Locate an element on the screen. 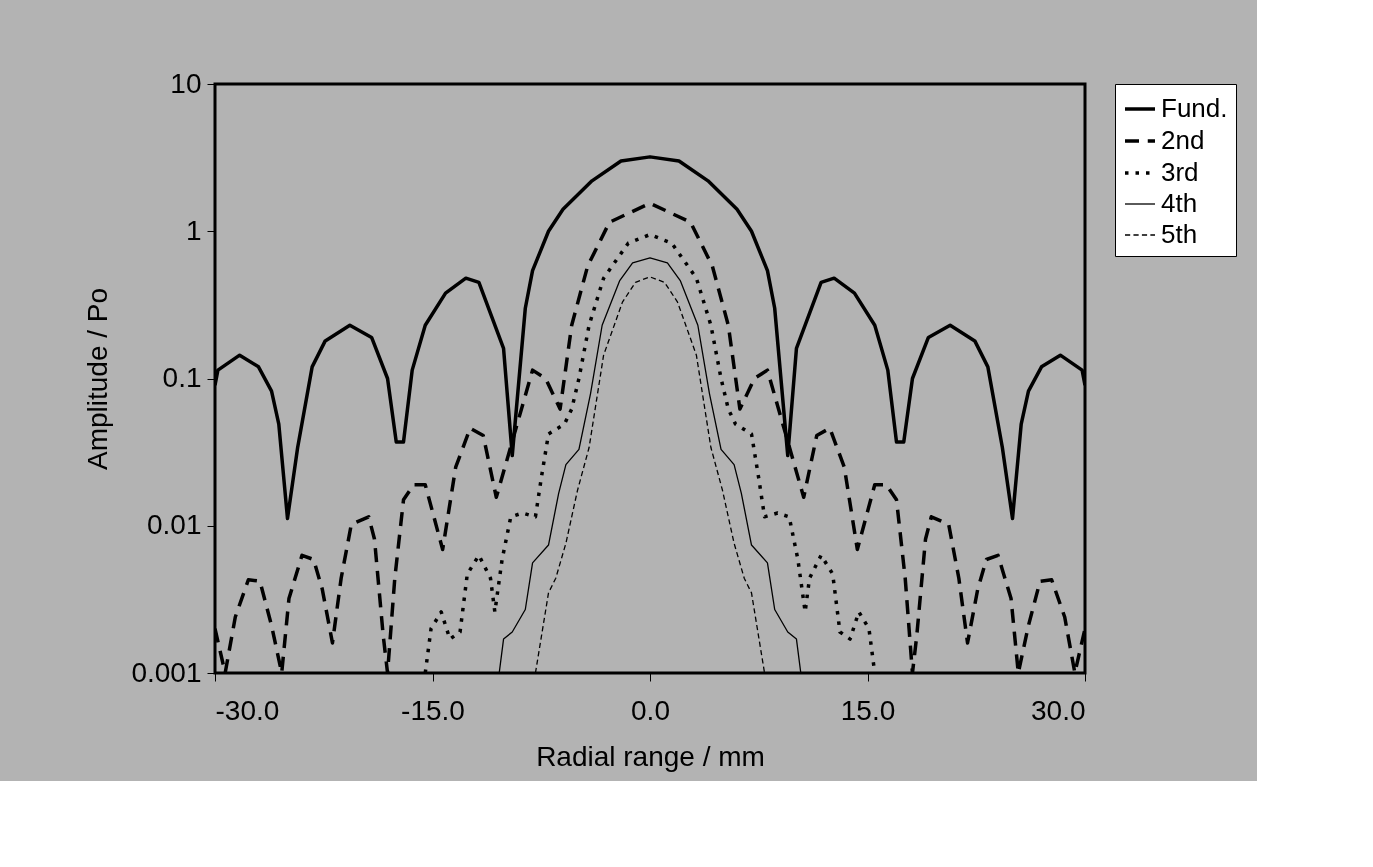 The width and height of the screenshot is (1373, 867). x-tick-label: 30.0 is located at coordinates (1058, 710).